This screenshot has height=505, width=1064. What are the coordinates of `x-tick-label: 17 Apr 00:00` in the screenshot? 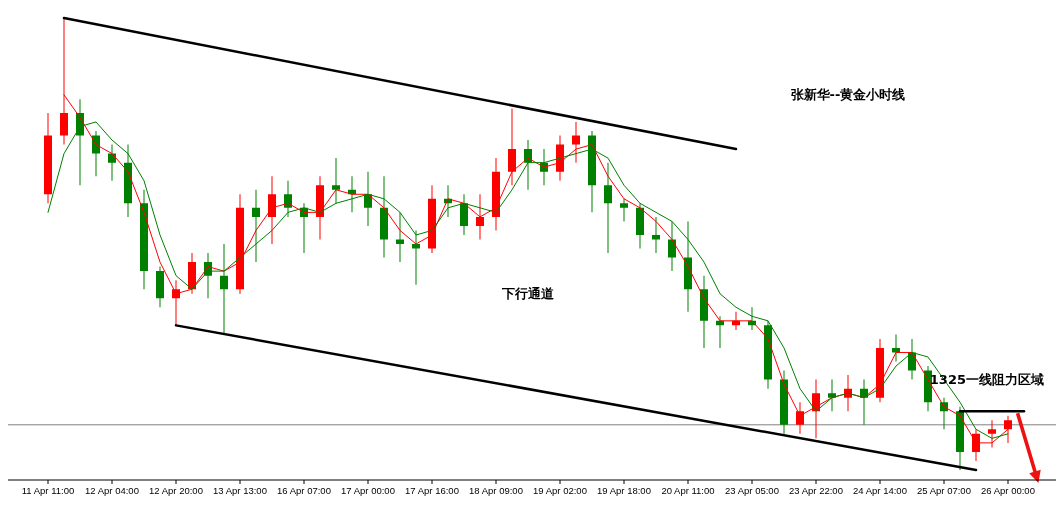 It's located at (368, 490).